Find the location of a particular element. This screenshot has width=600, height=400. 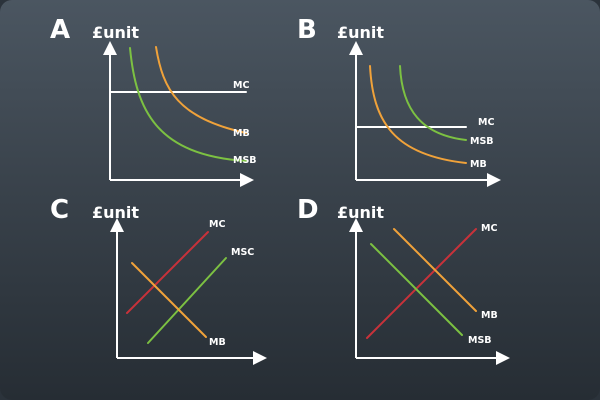

panel-letter: D is located at coordinates (308, 210).